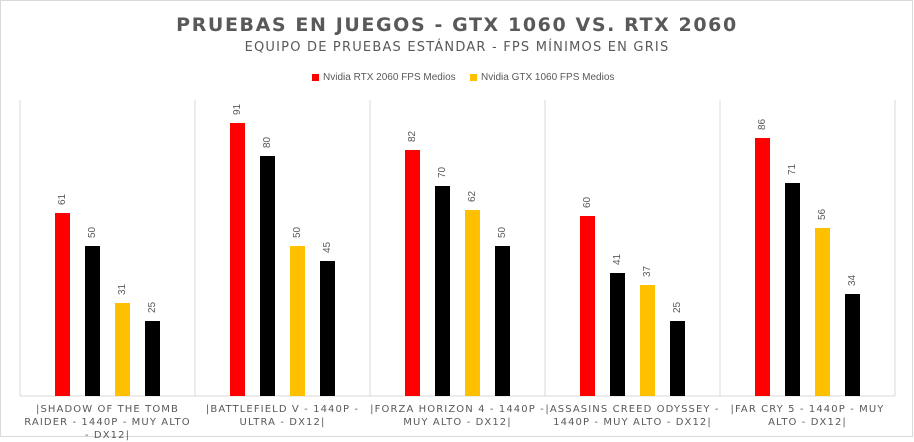 This screenshot has height=442, width=914. What do you see at coordinates (852, 345) in the screenshot?
I see `bar-far-cry-5-gtx1060-min` at bounding box center [852, 345].